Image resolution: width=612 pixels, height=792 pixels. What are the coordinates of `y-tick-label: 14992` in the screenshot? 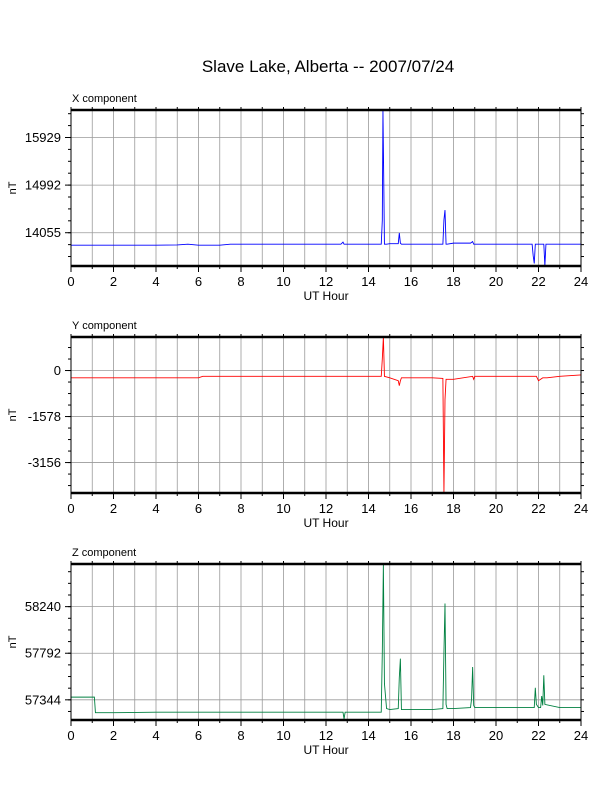 It's located at (43, 185).